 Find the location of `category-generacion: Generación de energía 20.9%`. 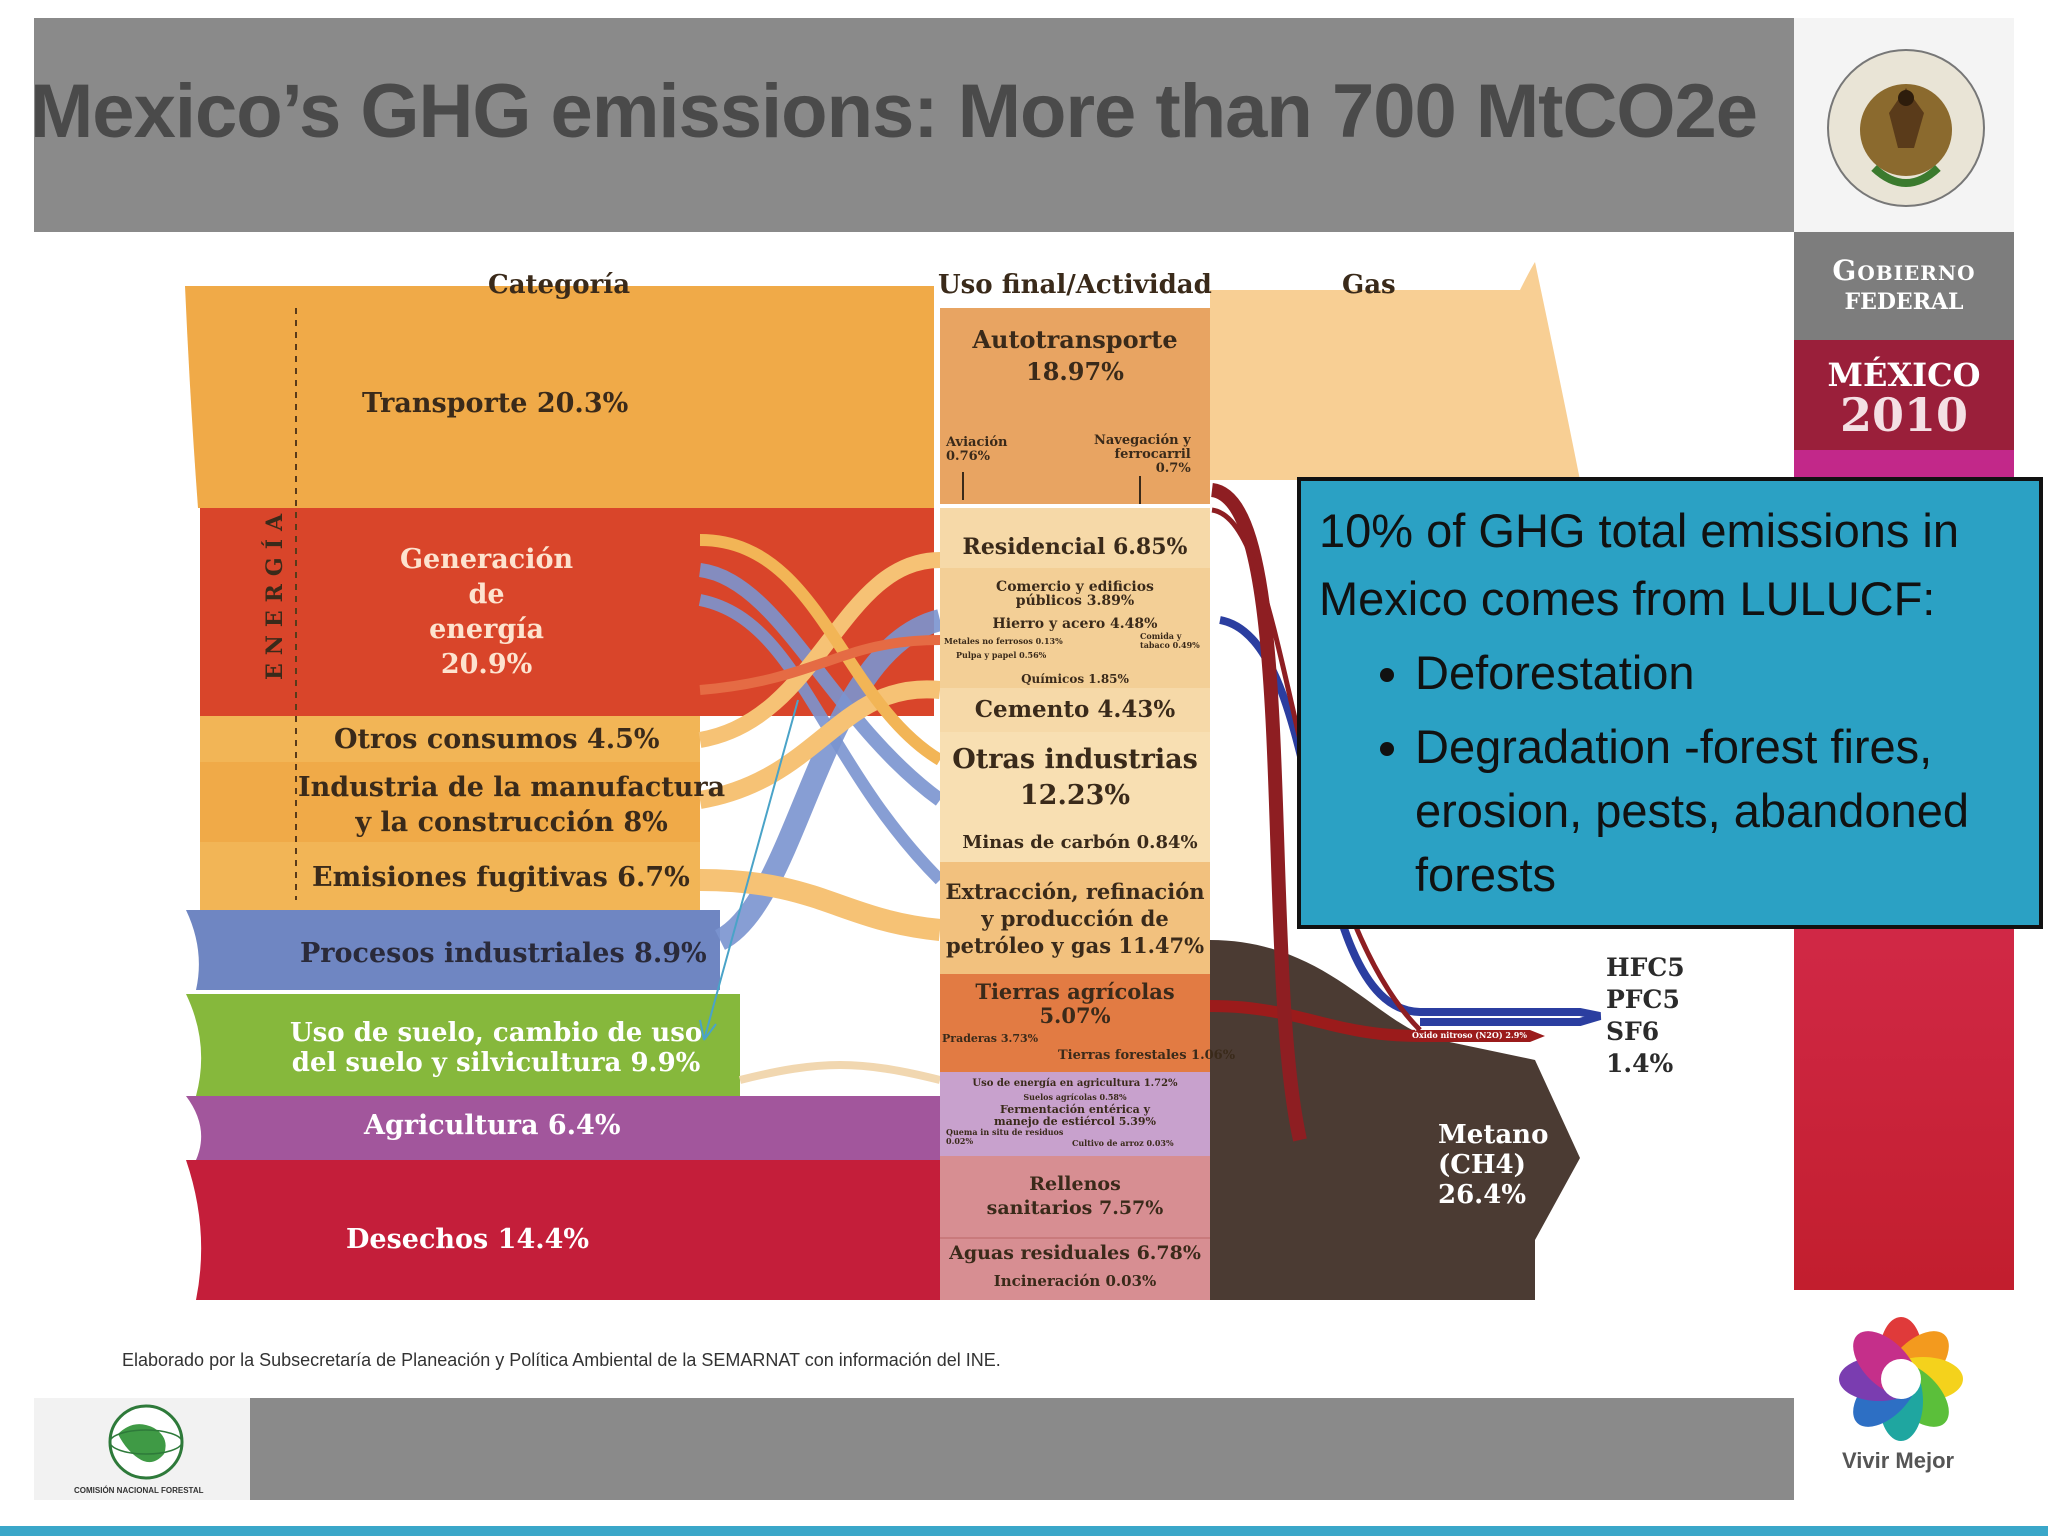

category-generacion: Generación de energía 20.9% is located at coordinates (487, 612).